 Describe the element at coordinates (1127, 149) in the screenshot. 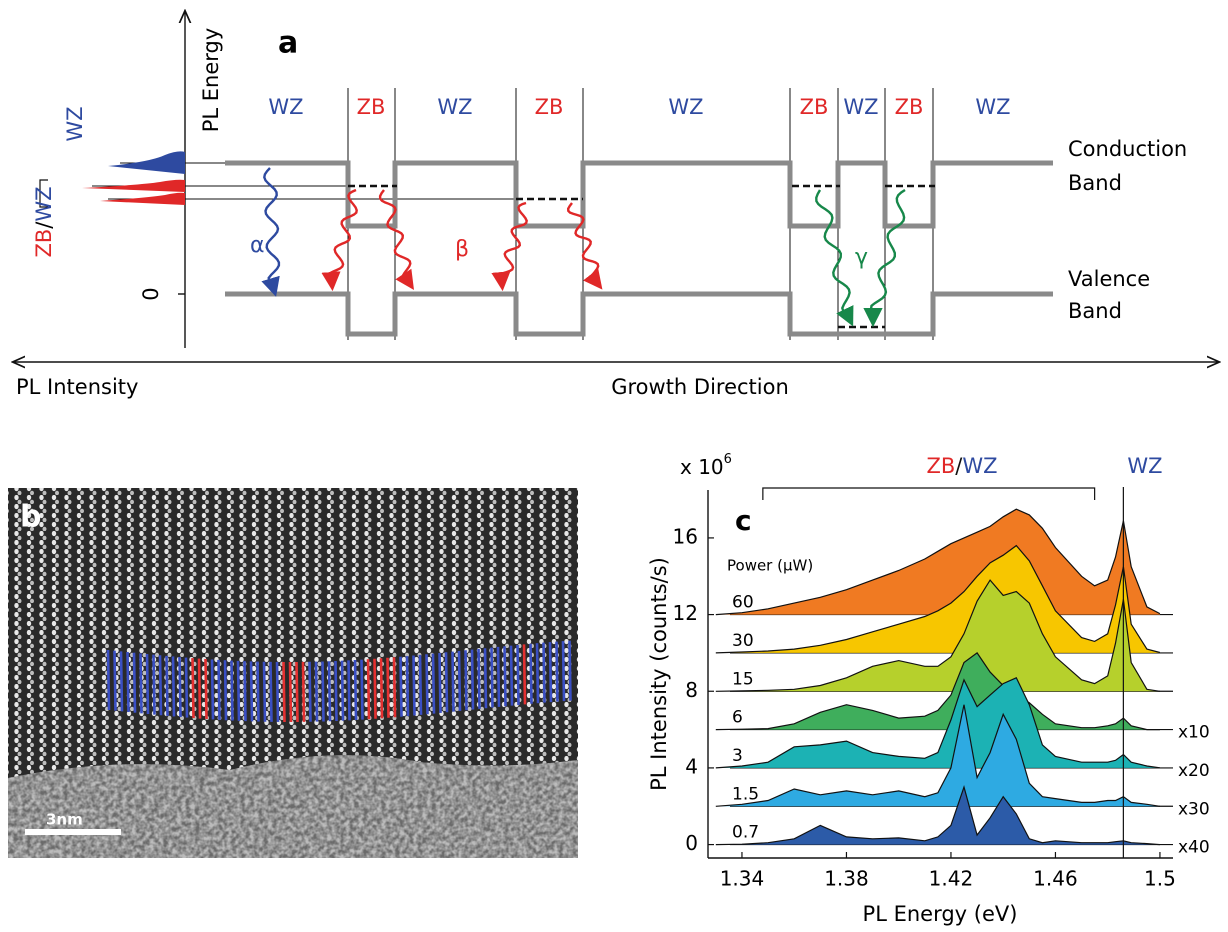

I see `band-label: Conduction` at that location.